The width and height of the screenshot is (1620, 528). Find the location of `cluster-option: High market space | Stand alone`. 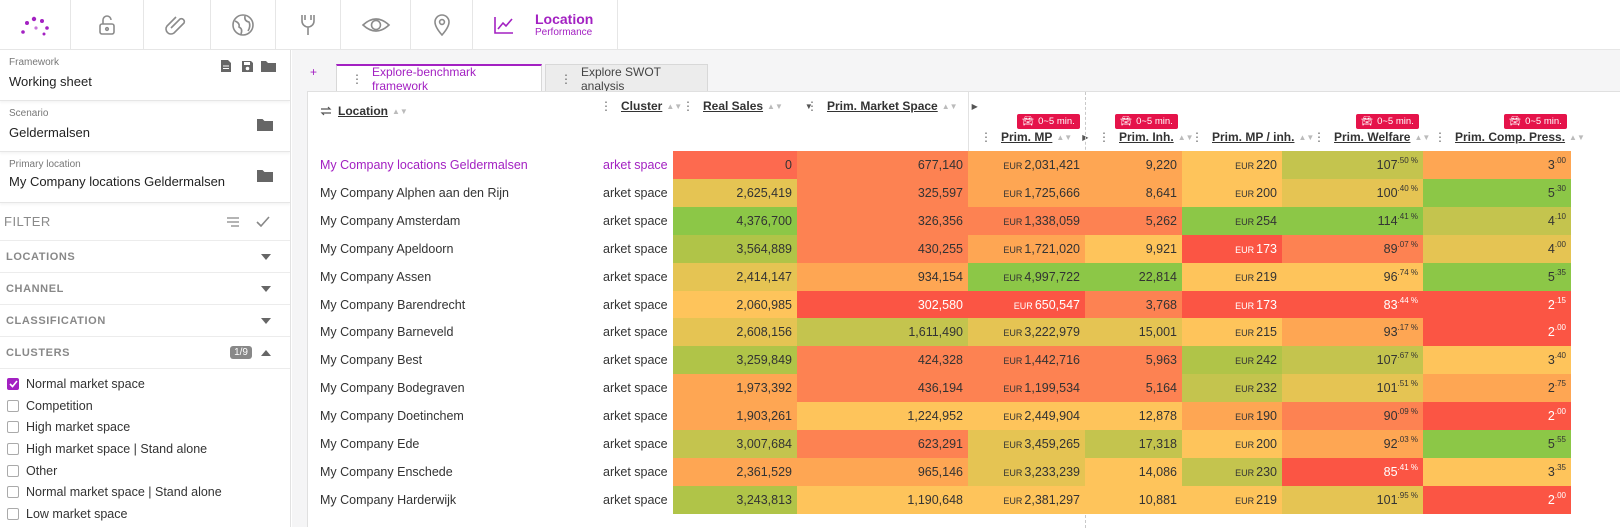

cluster-option: High market space | Stand alone is located at coordinates (145, 449).